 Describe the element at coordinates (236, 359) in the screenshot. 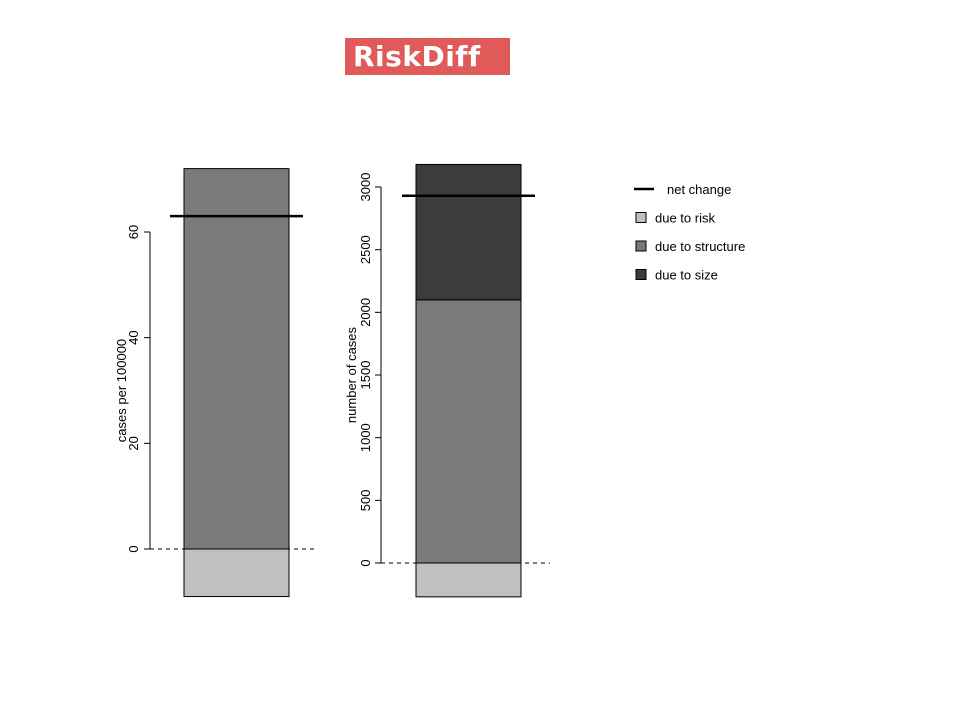

I see `bar-segment-0-due-to-structure` at that location.